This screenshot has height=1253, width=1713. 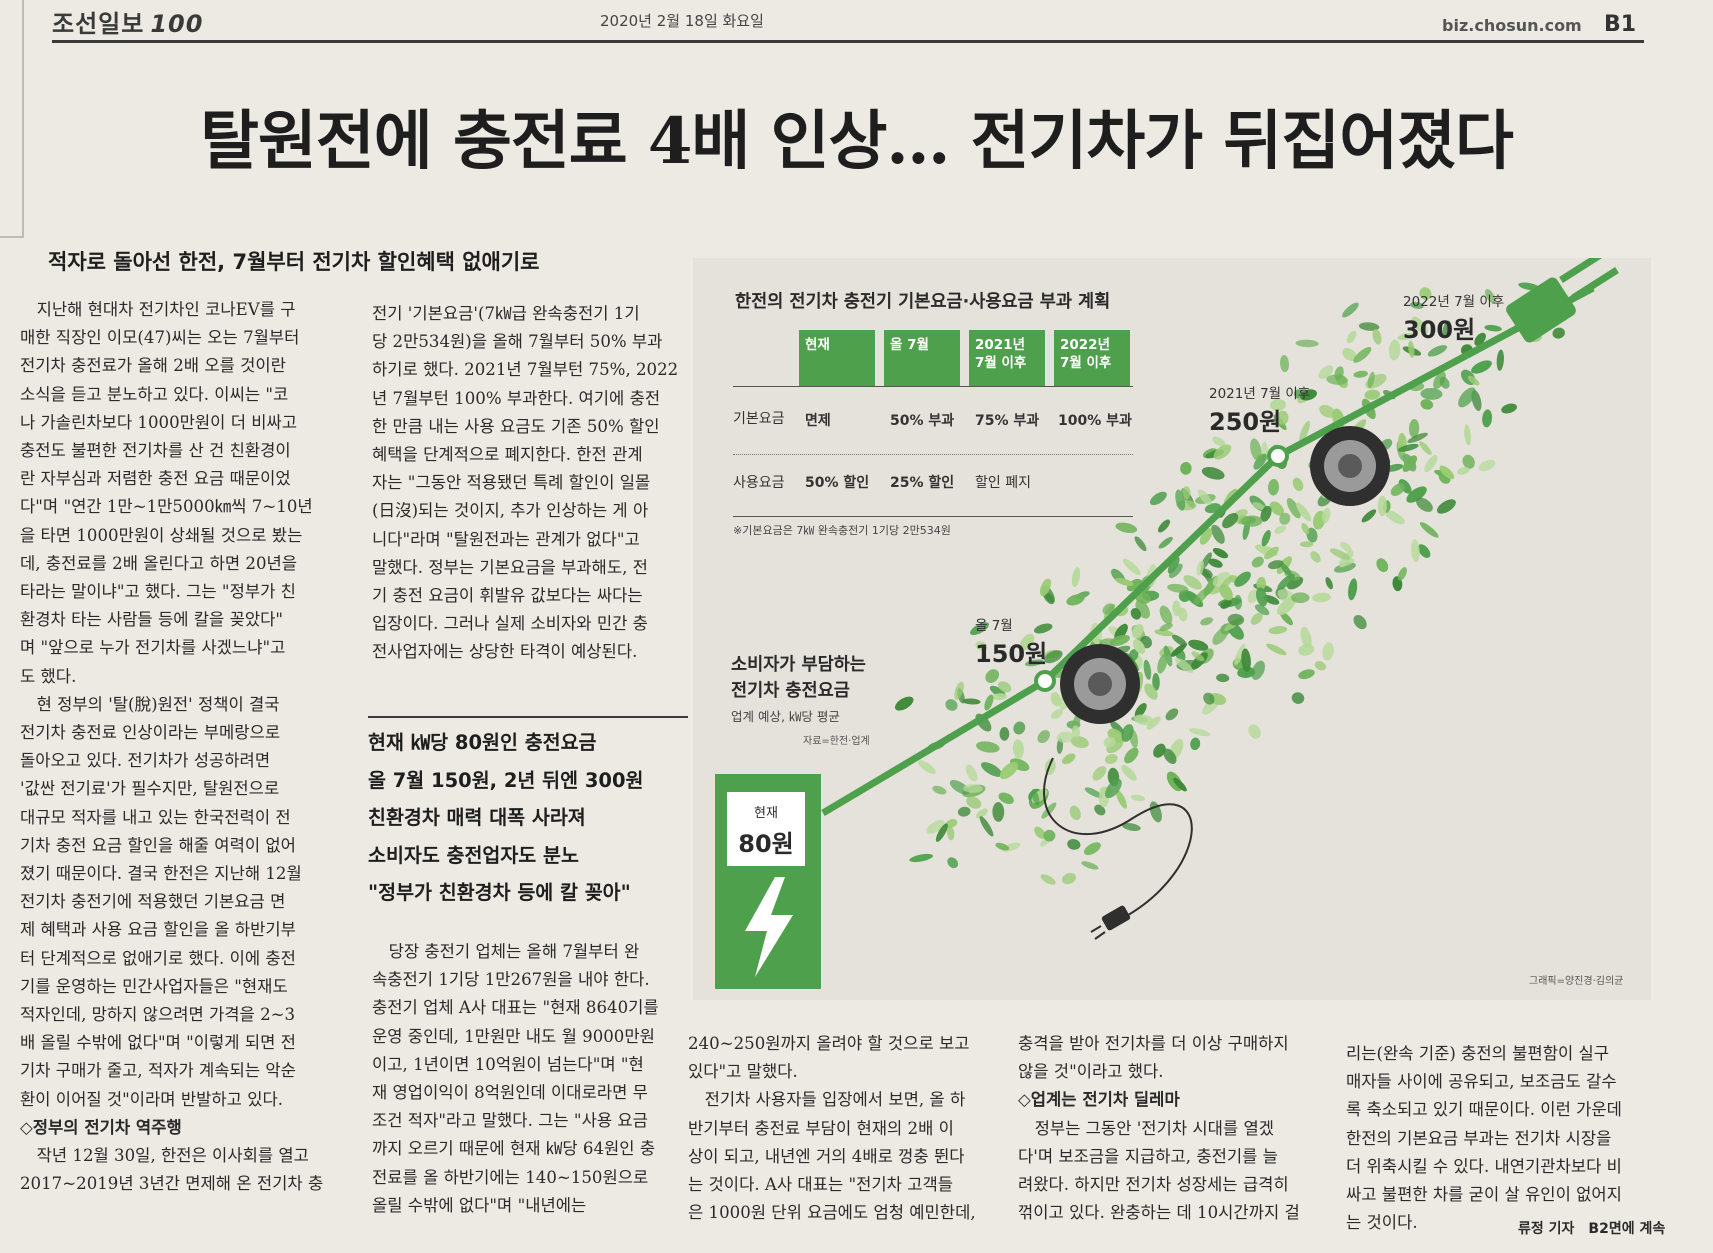 I want to click on text-line: 지난해 현대차 전기차인 코나EV를 구, so click(x=158, y=309).